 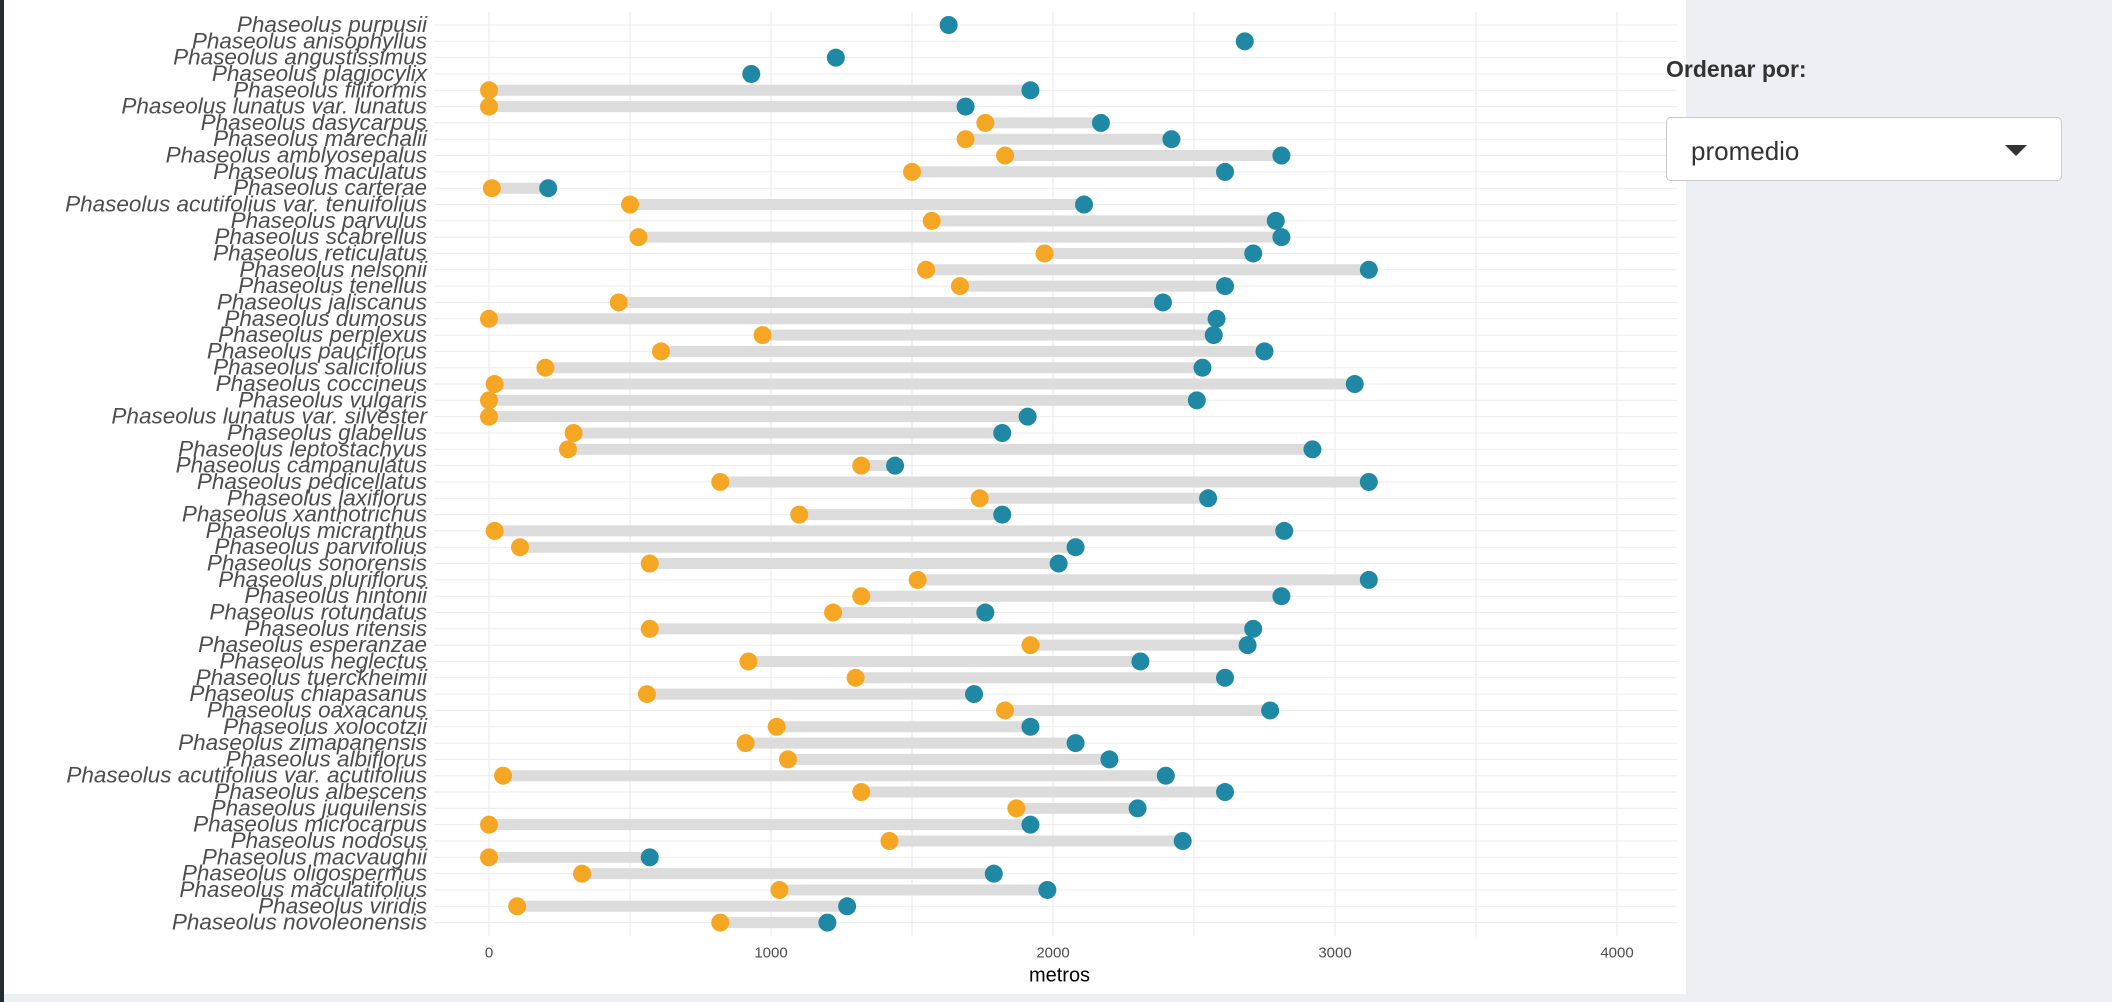 I want to click on species-label: Phaseolus campanulatus, so click(x=301, y=465).